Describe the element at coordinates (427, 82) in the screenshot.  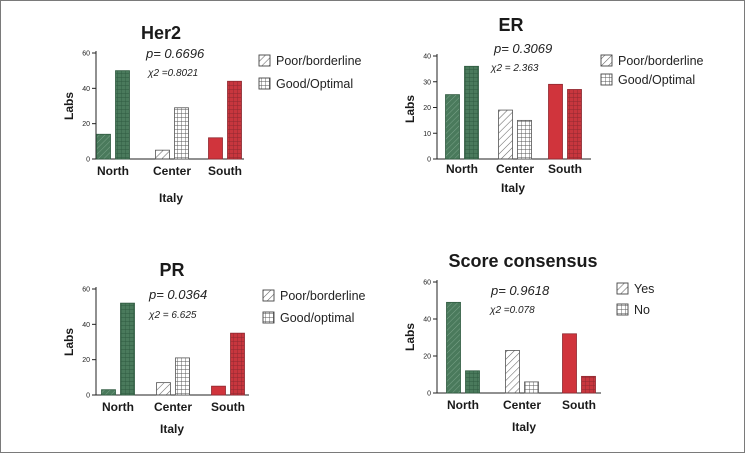
I see `y-tick-label: 30` at that location.